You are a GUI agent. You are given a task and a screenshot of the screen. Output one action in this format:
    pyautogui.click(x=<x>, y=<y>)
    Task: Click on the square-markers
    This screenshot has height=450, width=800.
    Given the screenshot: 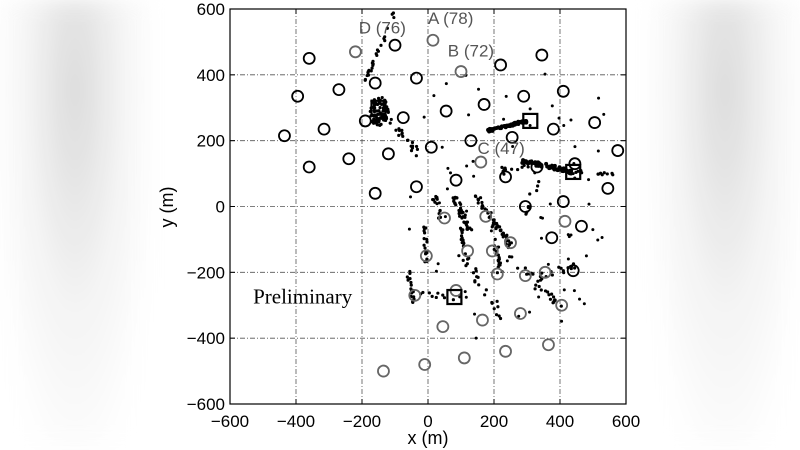 What is the action you would take?
    pyautogui.click(x=476, y=202)
    